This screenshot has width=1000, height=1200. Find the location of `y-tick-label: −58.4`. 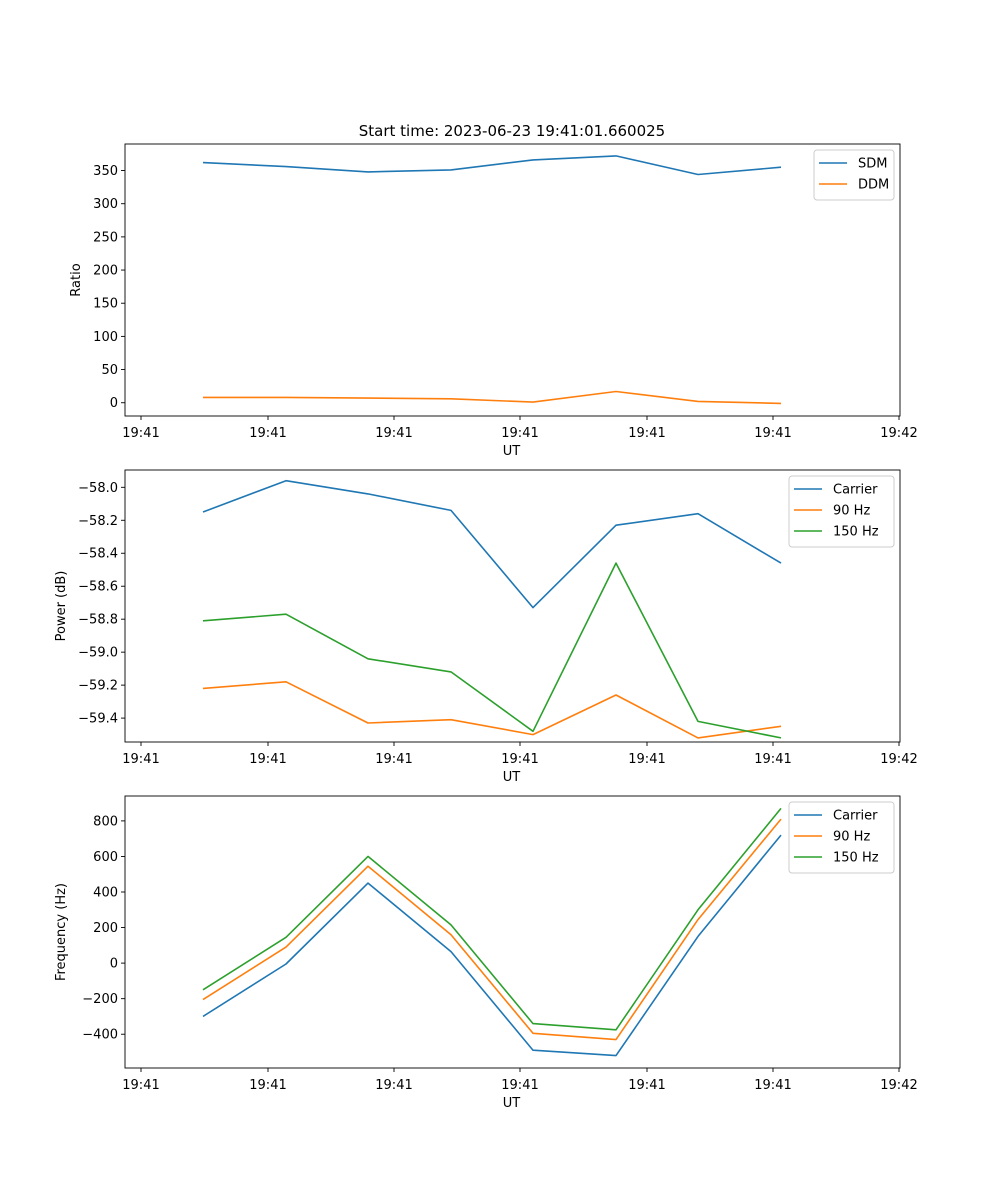

y-tick-label: −58.4 is located at coordinates (98, 554).